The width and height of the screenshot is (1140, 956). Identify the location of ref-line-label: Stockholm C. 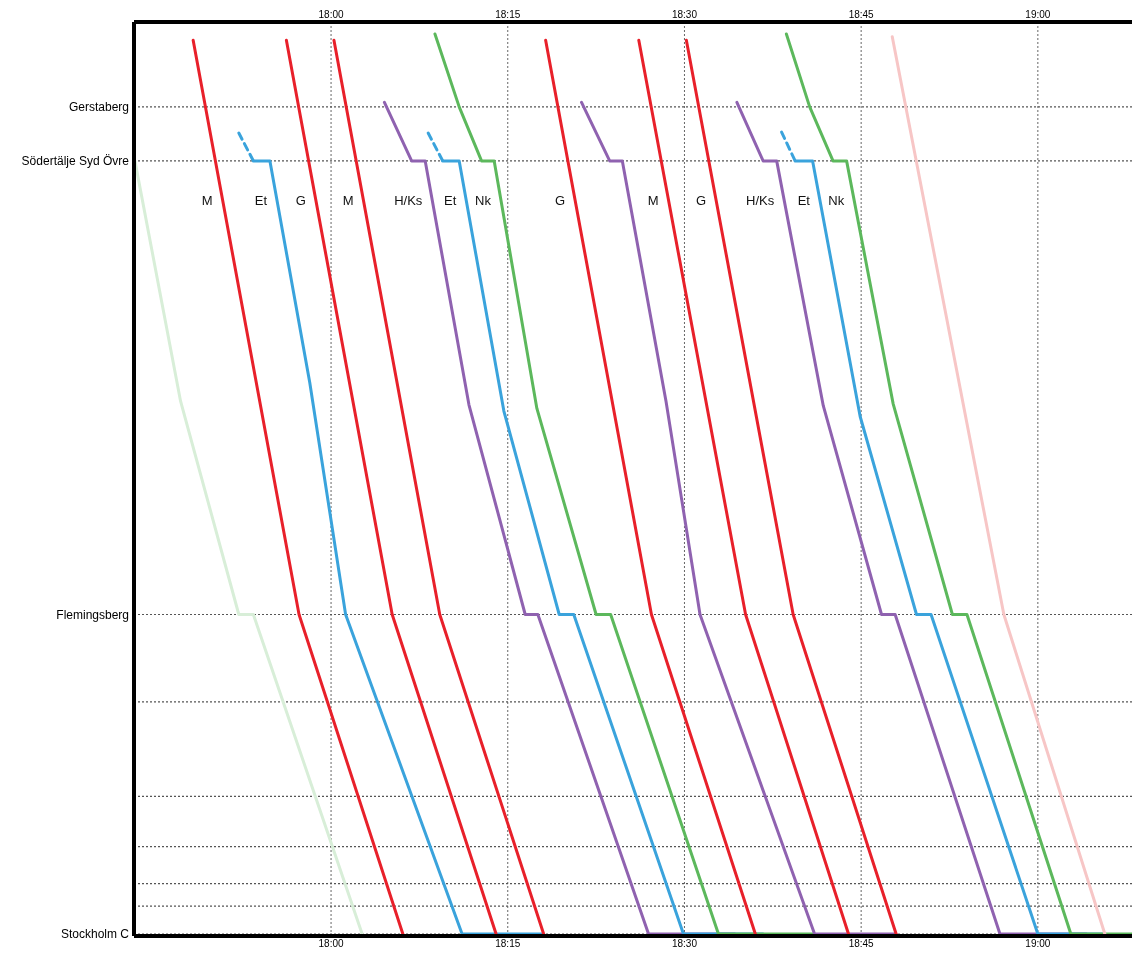
(95, 934).